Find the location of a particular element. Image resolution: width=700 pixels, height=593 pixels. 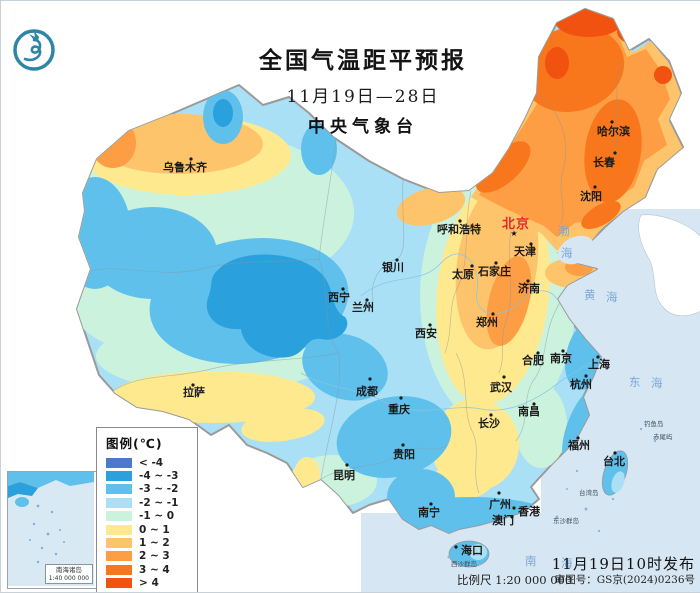

sea-label: 东 is located at coordinates (635, 382).